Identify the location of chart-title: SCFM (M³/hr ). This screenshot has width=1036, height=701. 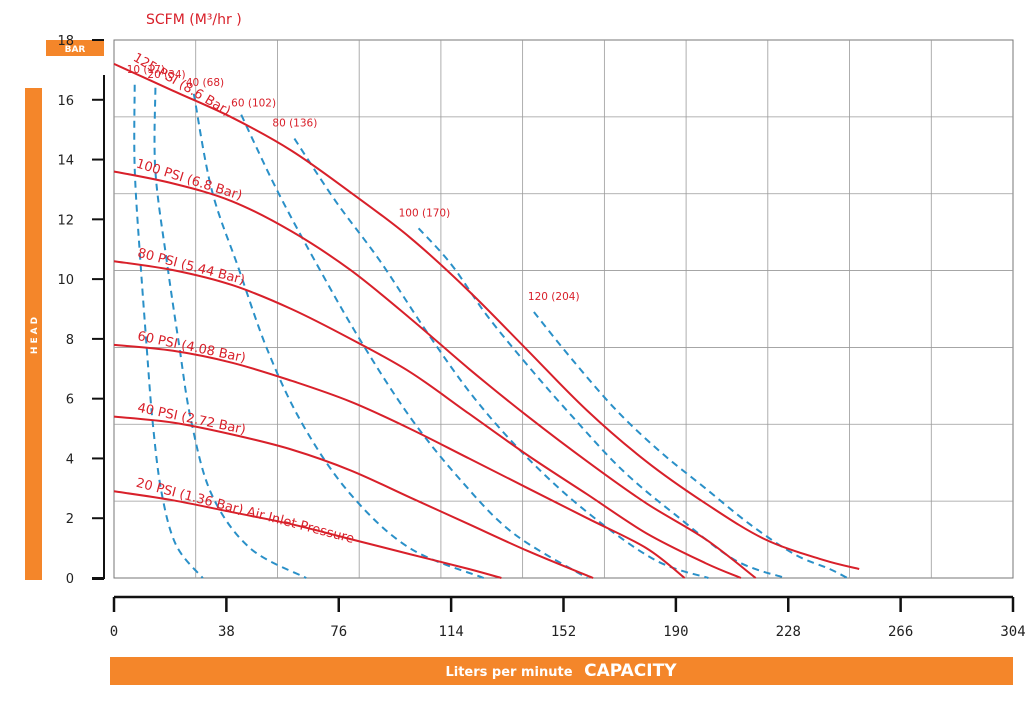
(194, 20).